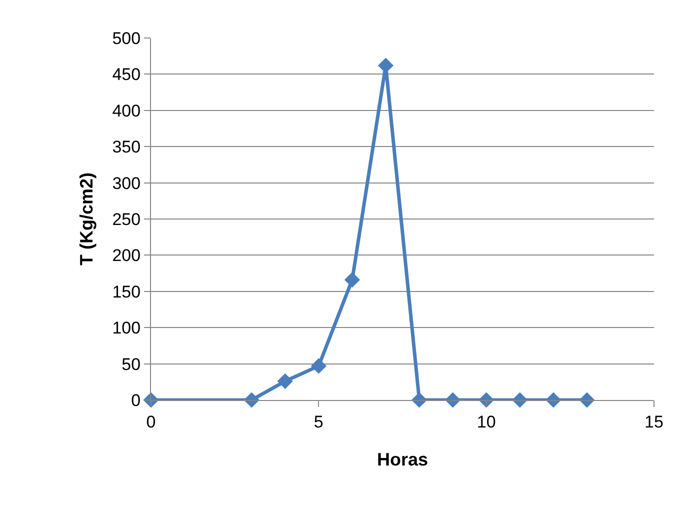 This screenshot has height=519, width=697. What do you see at coordinates (126, 328) in the screenshot?
I see `y-tick-label: 100` at bounding box center [126, 328].